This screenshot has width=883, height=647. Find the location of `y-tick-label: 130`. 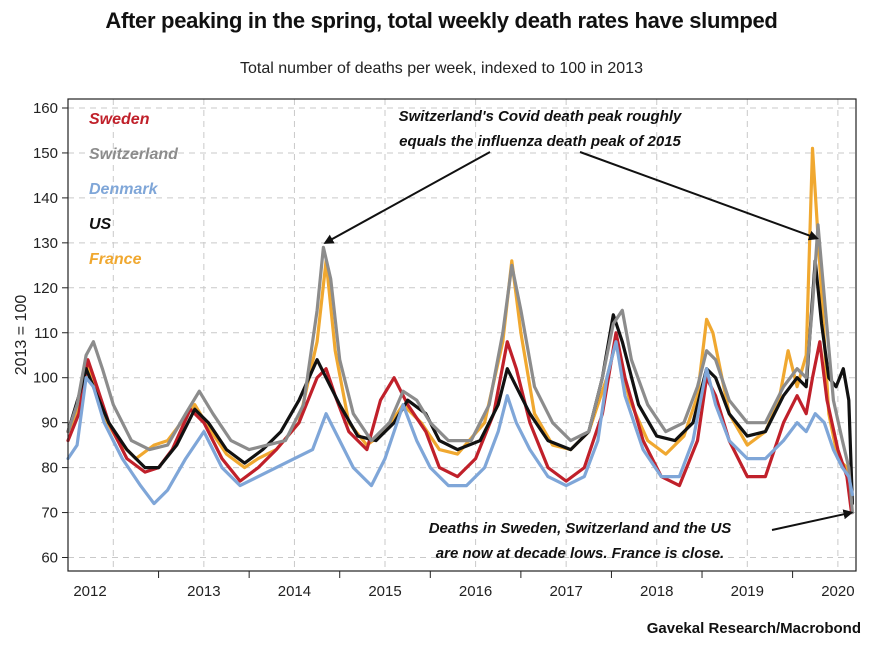

y-tick-label: 130 is located at coordinates (45, 243).